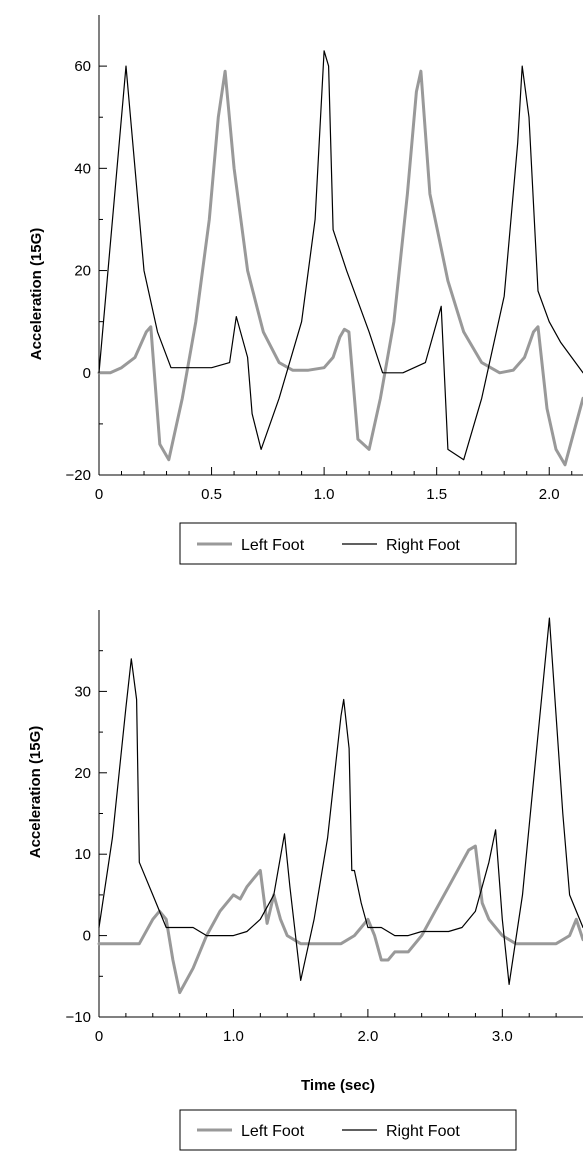 Image resolution: width=583 pixels, height=1152 pixels. I want to click on x-axis-title: Time (sec), so click(338, 1085).